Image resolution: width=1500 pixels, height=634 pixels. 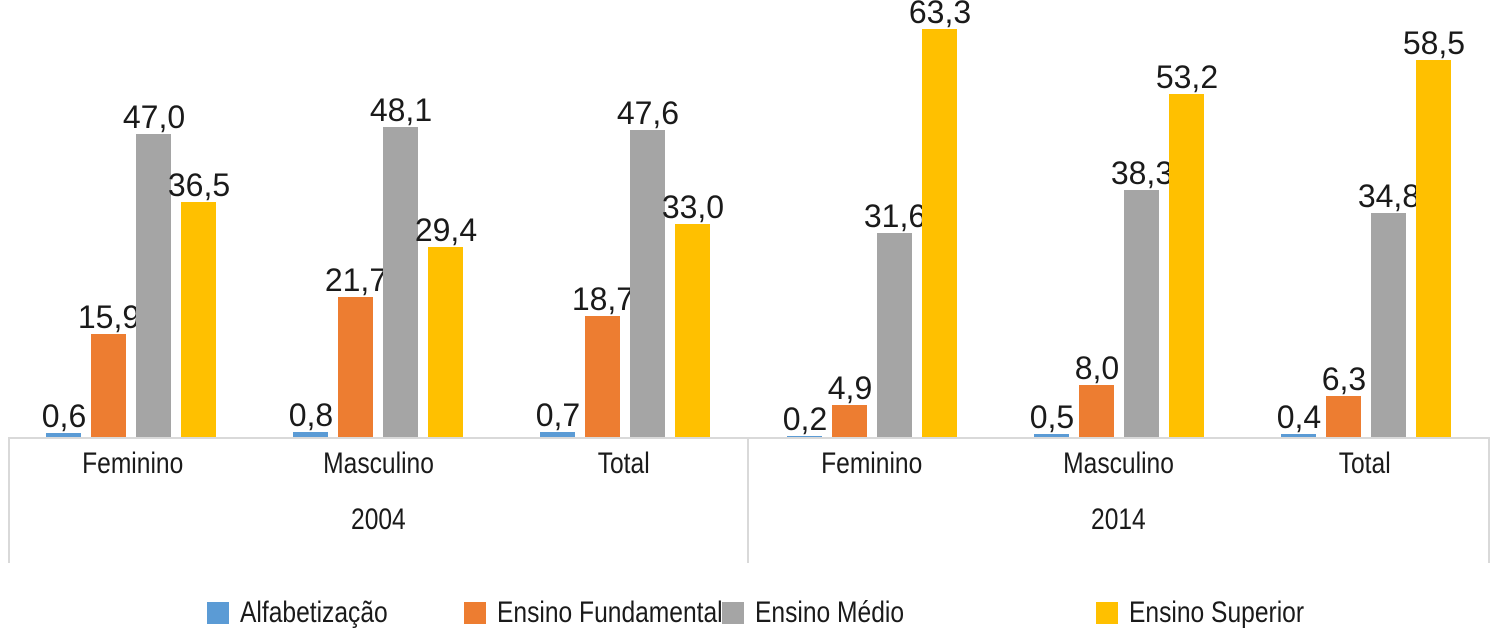 What do you see at coordinates (109, 317) in the screenshot?
I see `value-label: 15,9` at bounding box center [109, 317].